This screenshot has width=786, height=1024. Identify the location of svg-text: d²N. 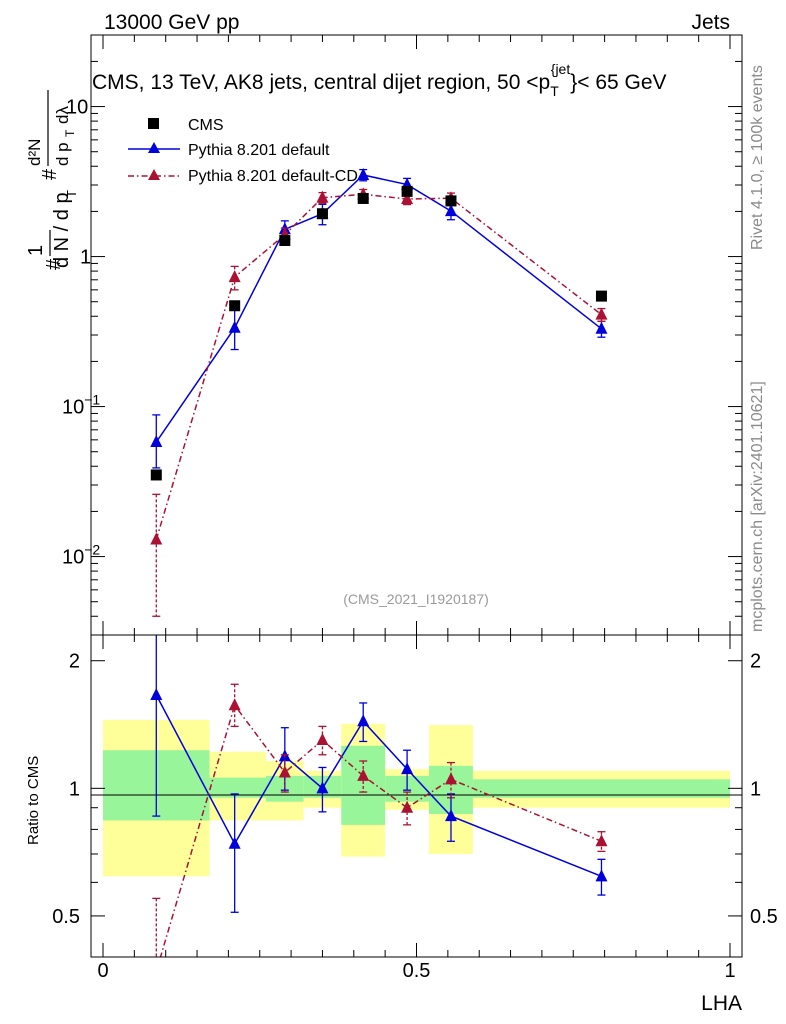
(34, 152).